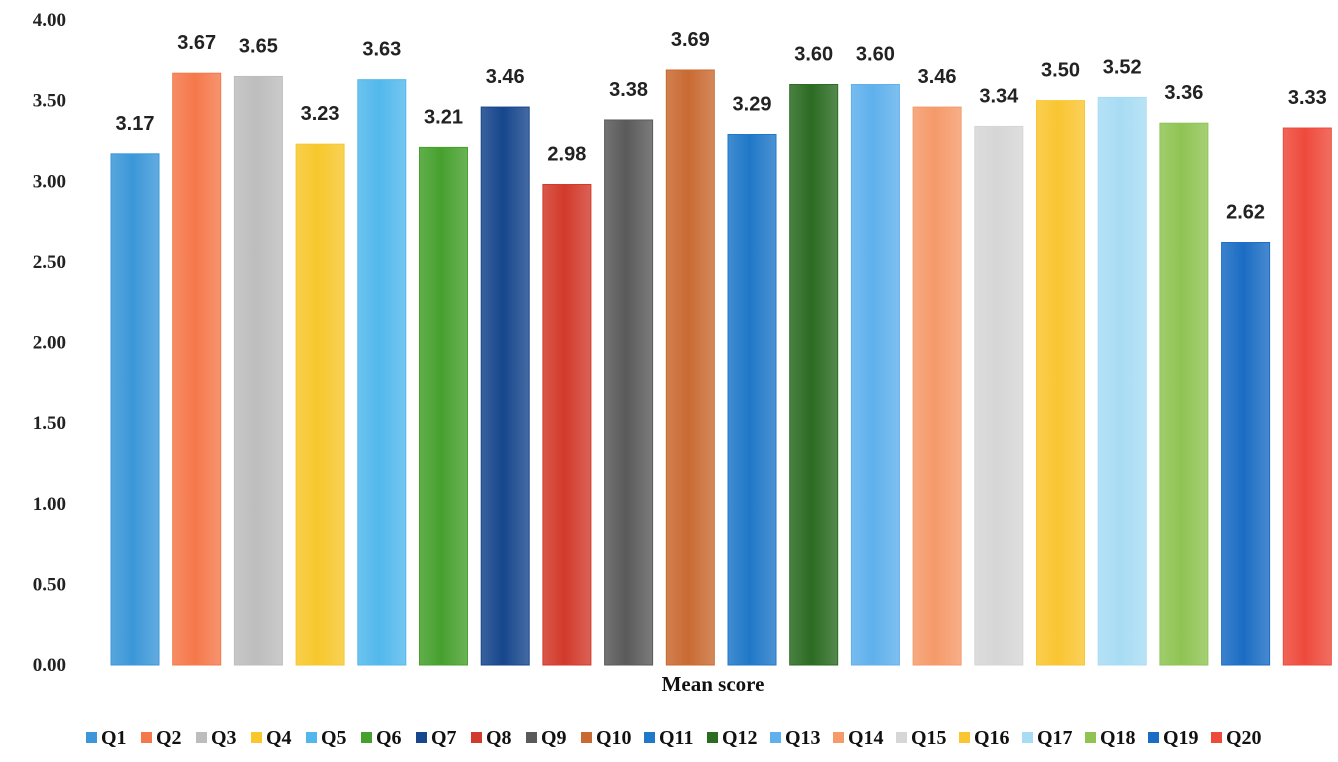 This screenshot has width=1338, height=762. I want to click on bar-q4, so click(320, 404).